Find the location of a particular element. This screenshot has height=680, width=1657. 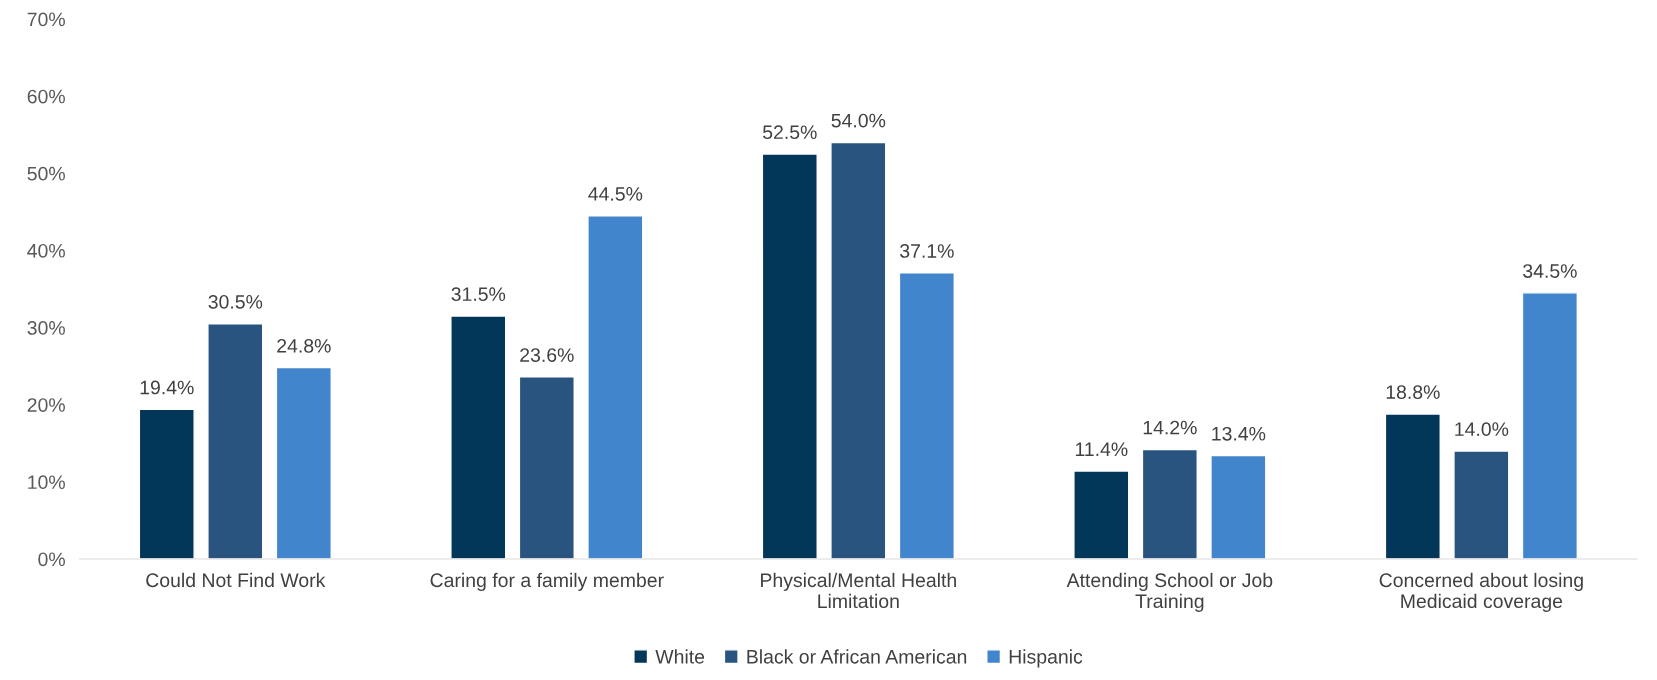

legend-label: Hispanic is located at coordinates (1046, 658).